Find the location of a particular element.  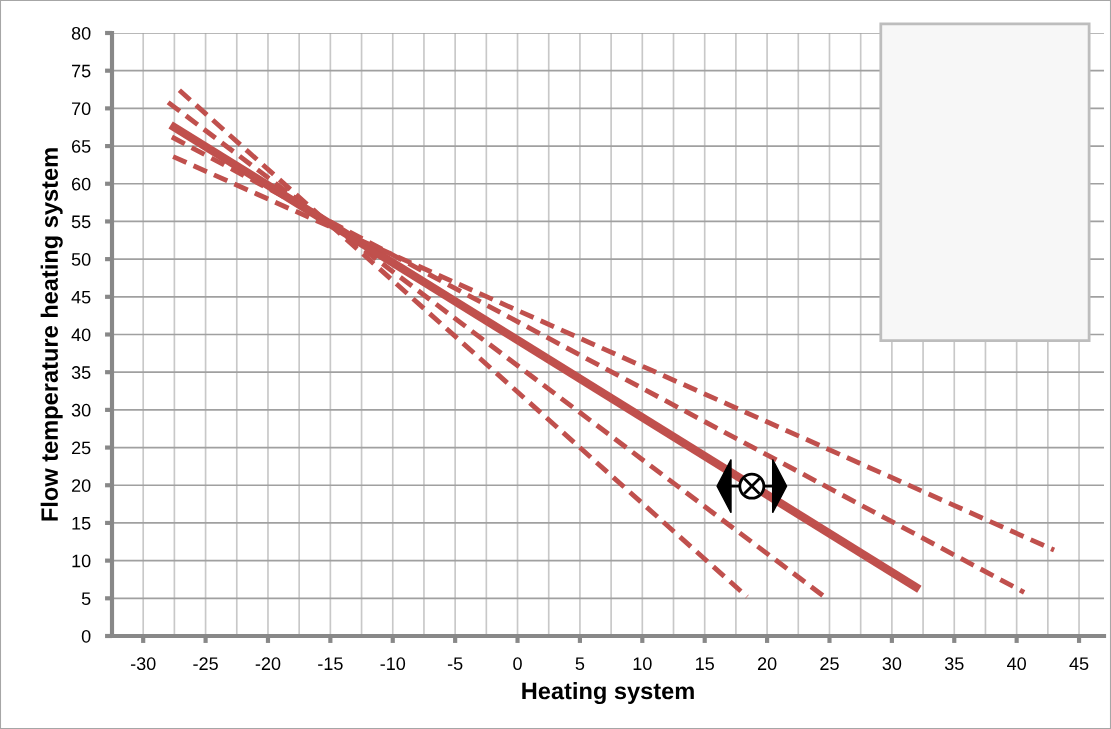

y-tick-label: 80 is located at coordinates (81, 33).